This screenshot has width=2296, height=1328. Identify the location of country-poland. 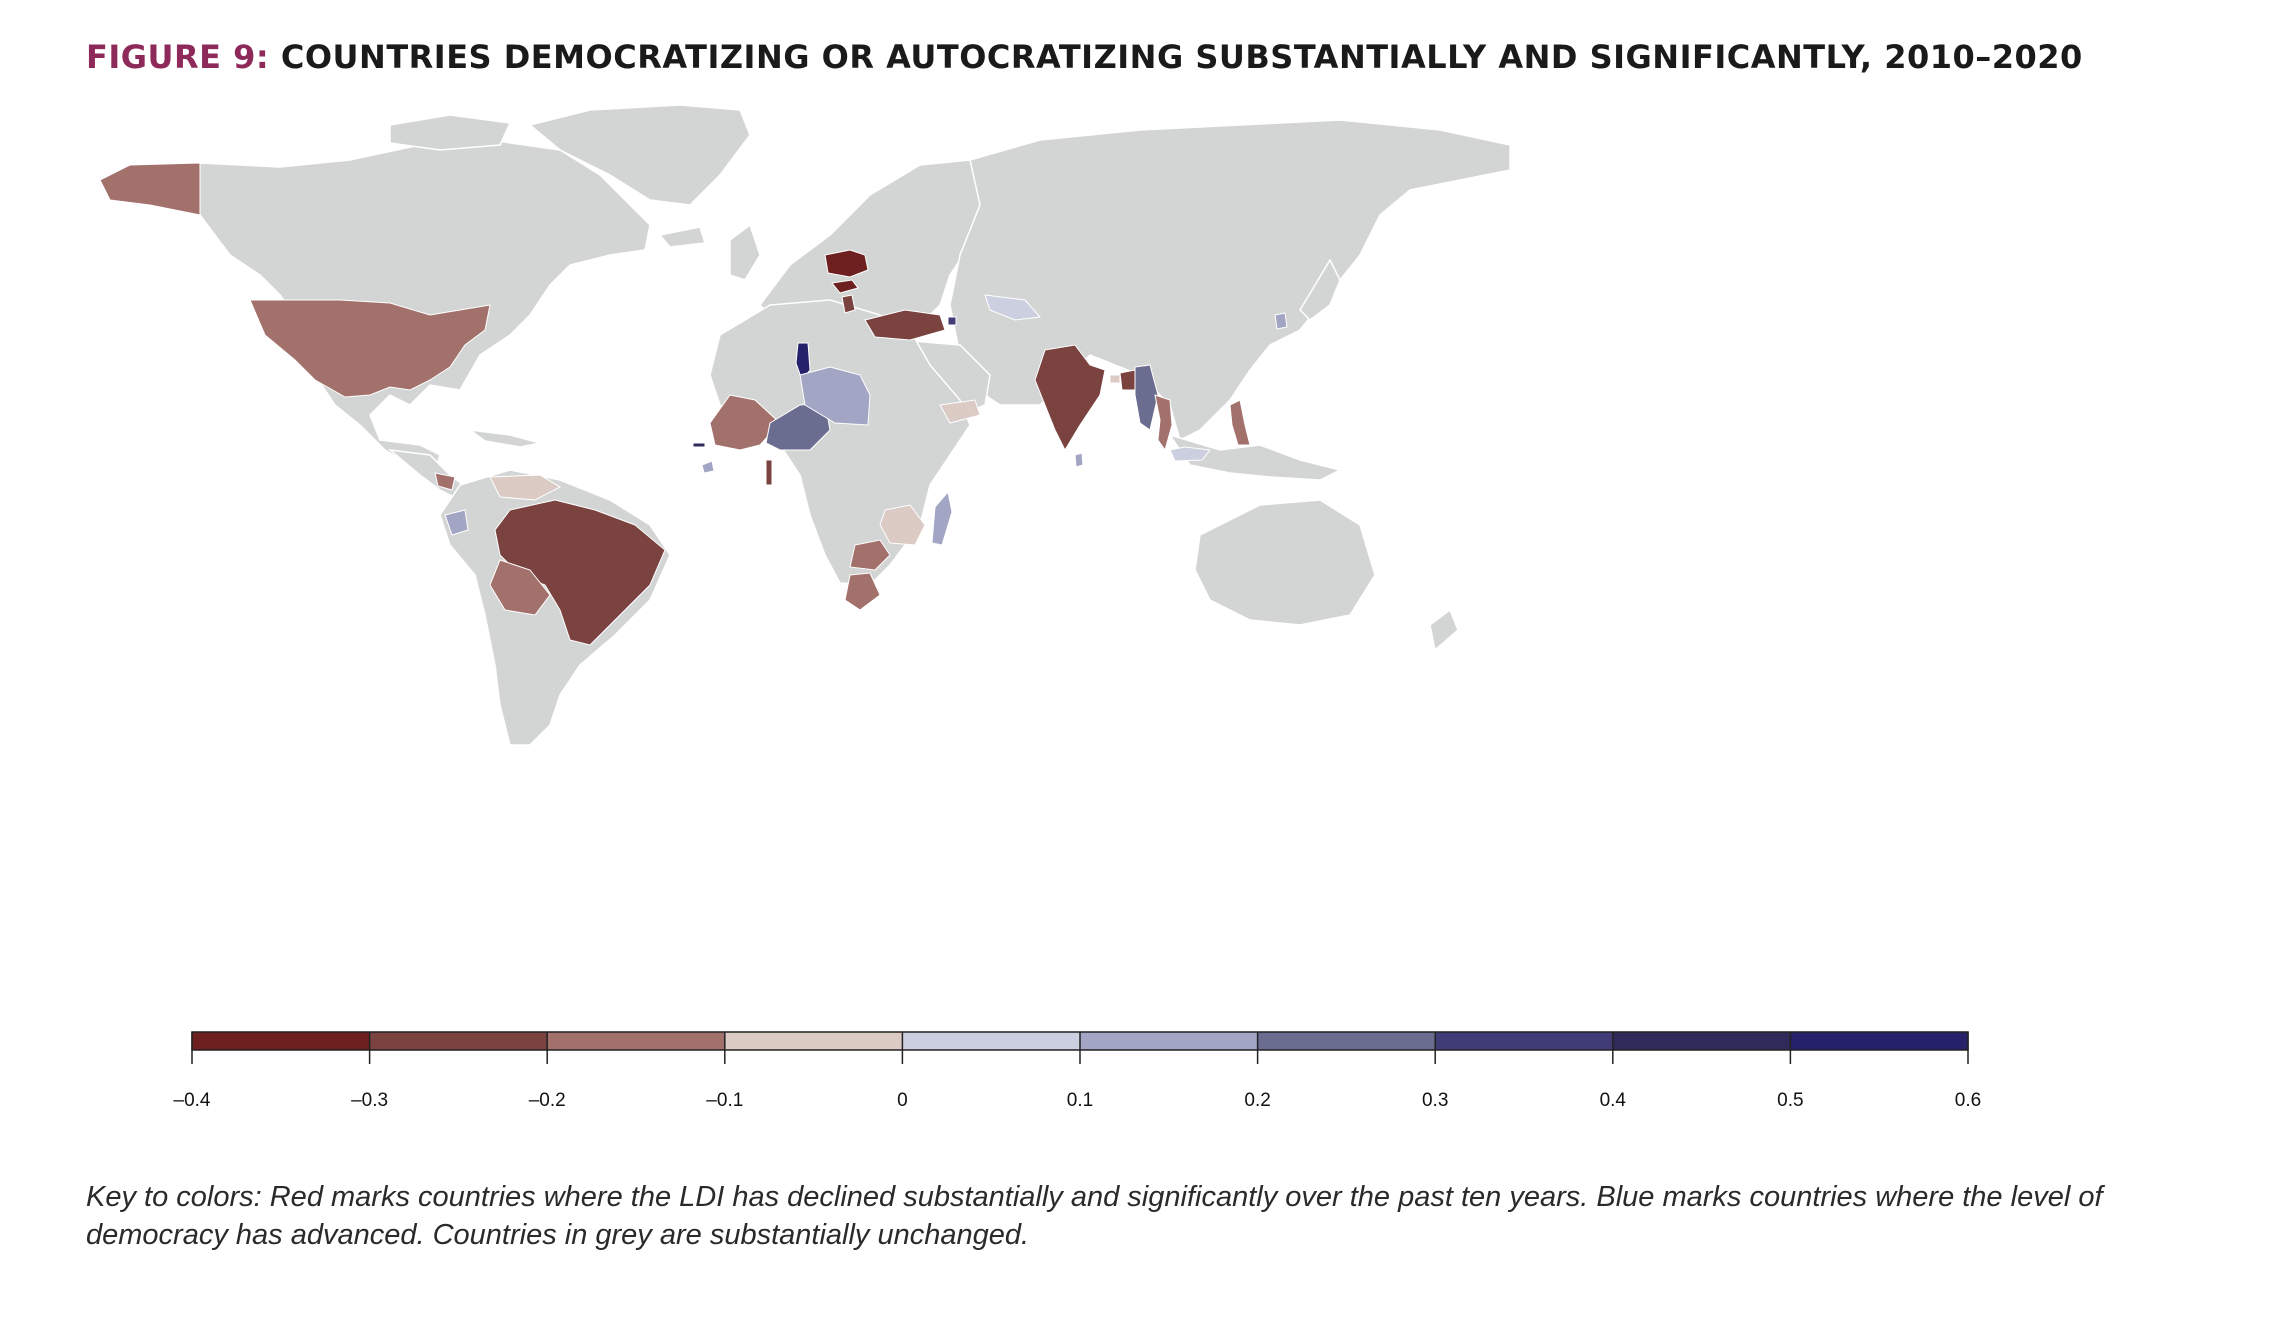
(846, 263).